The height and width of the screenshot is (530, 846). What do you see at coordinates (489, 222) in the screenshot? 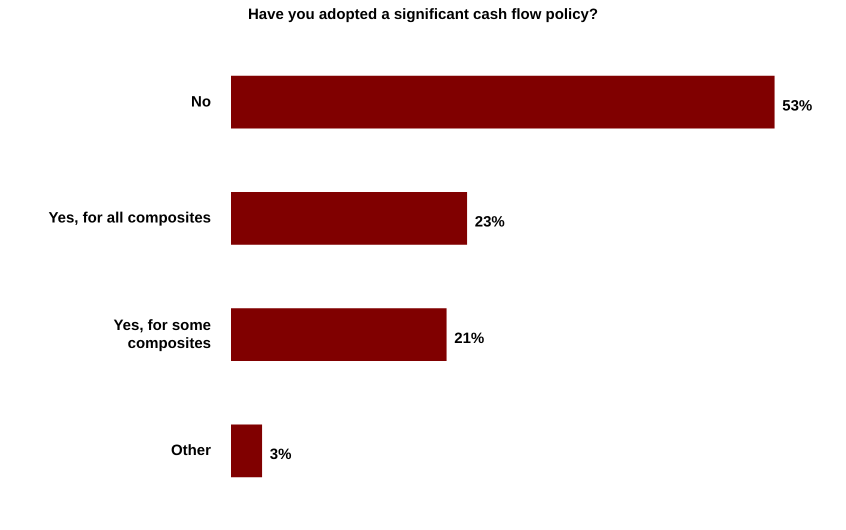
I see `data-label: 23%` at bounding box center [489, 222].